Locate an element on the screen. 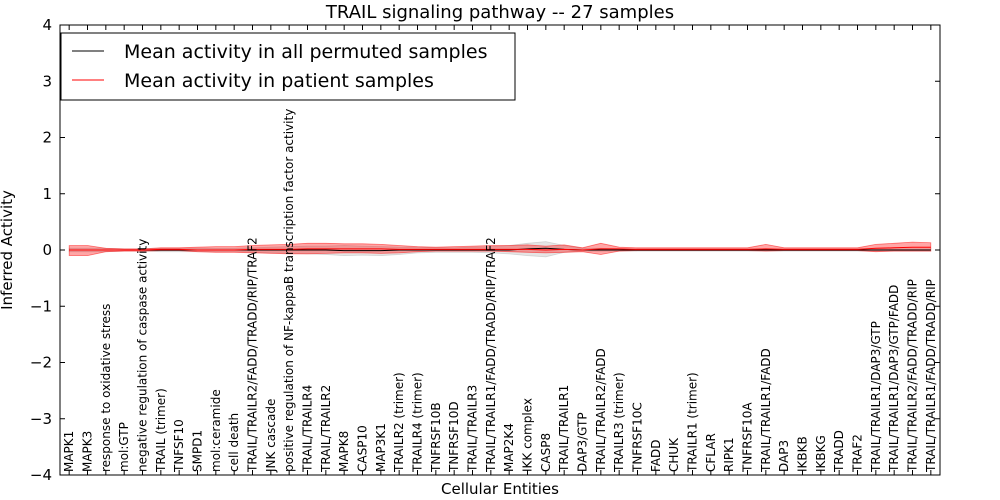 The height and width of the screenshot is (500, 1000). x-tick-label: TRAILR2 (trimer) is located at coordinates (399, 422).